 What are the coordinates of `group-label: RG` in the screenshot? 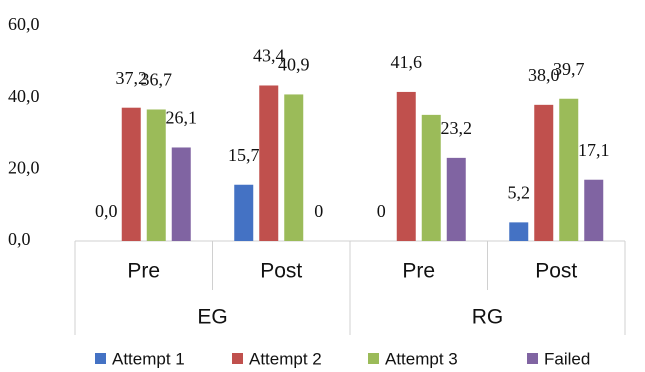 It's located at (488, 317).